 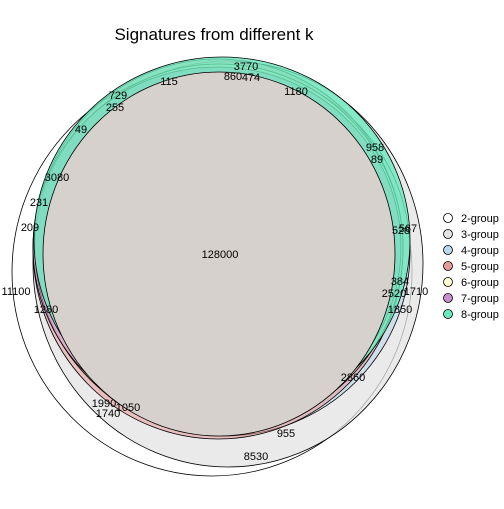 What do you see at coordinates (256, 457) in the screenshot?
I see `region-label: 8530` at bounding box center [256, 457].